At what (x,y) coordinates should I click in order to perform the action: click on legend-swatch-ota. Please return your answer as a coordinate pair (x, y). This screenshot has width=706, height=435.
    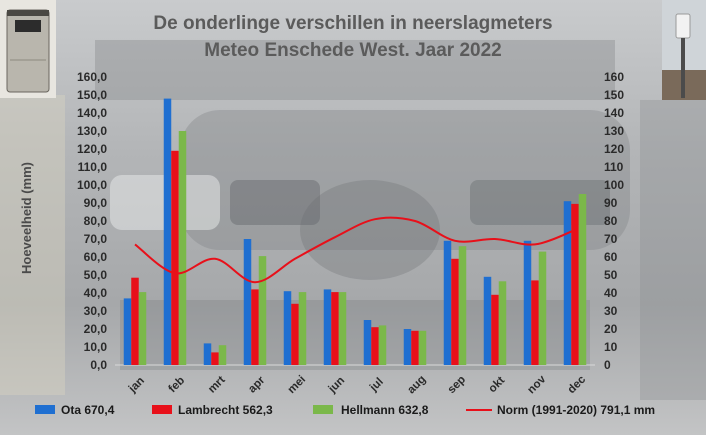
    Looking at the image, I should click on (45, 409).